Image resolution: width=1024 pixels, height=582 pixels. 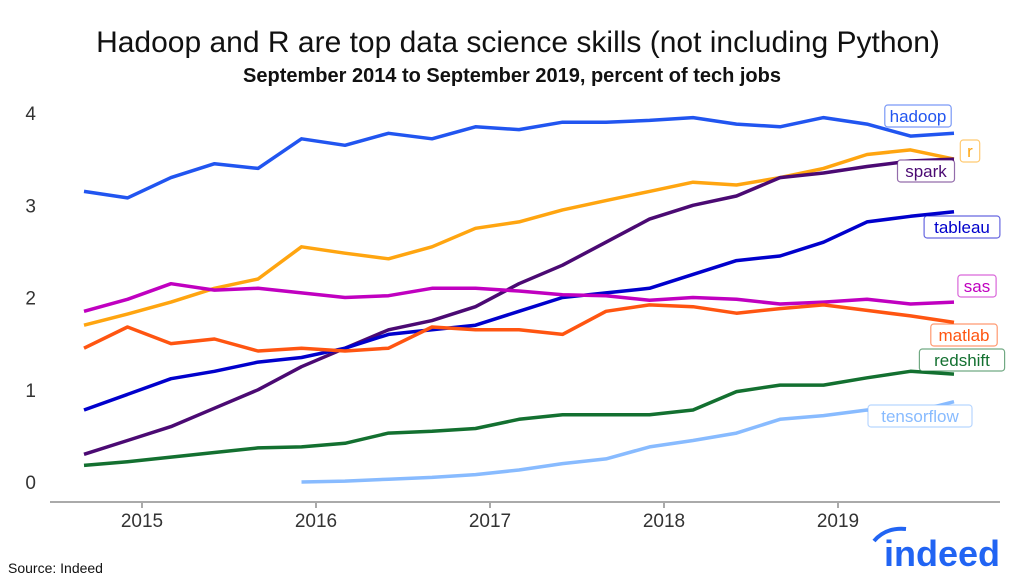 I want to click on y-tick-label: 2, so click(x=30, y=299).